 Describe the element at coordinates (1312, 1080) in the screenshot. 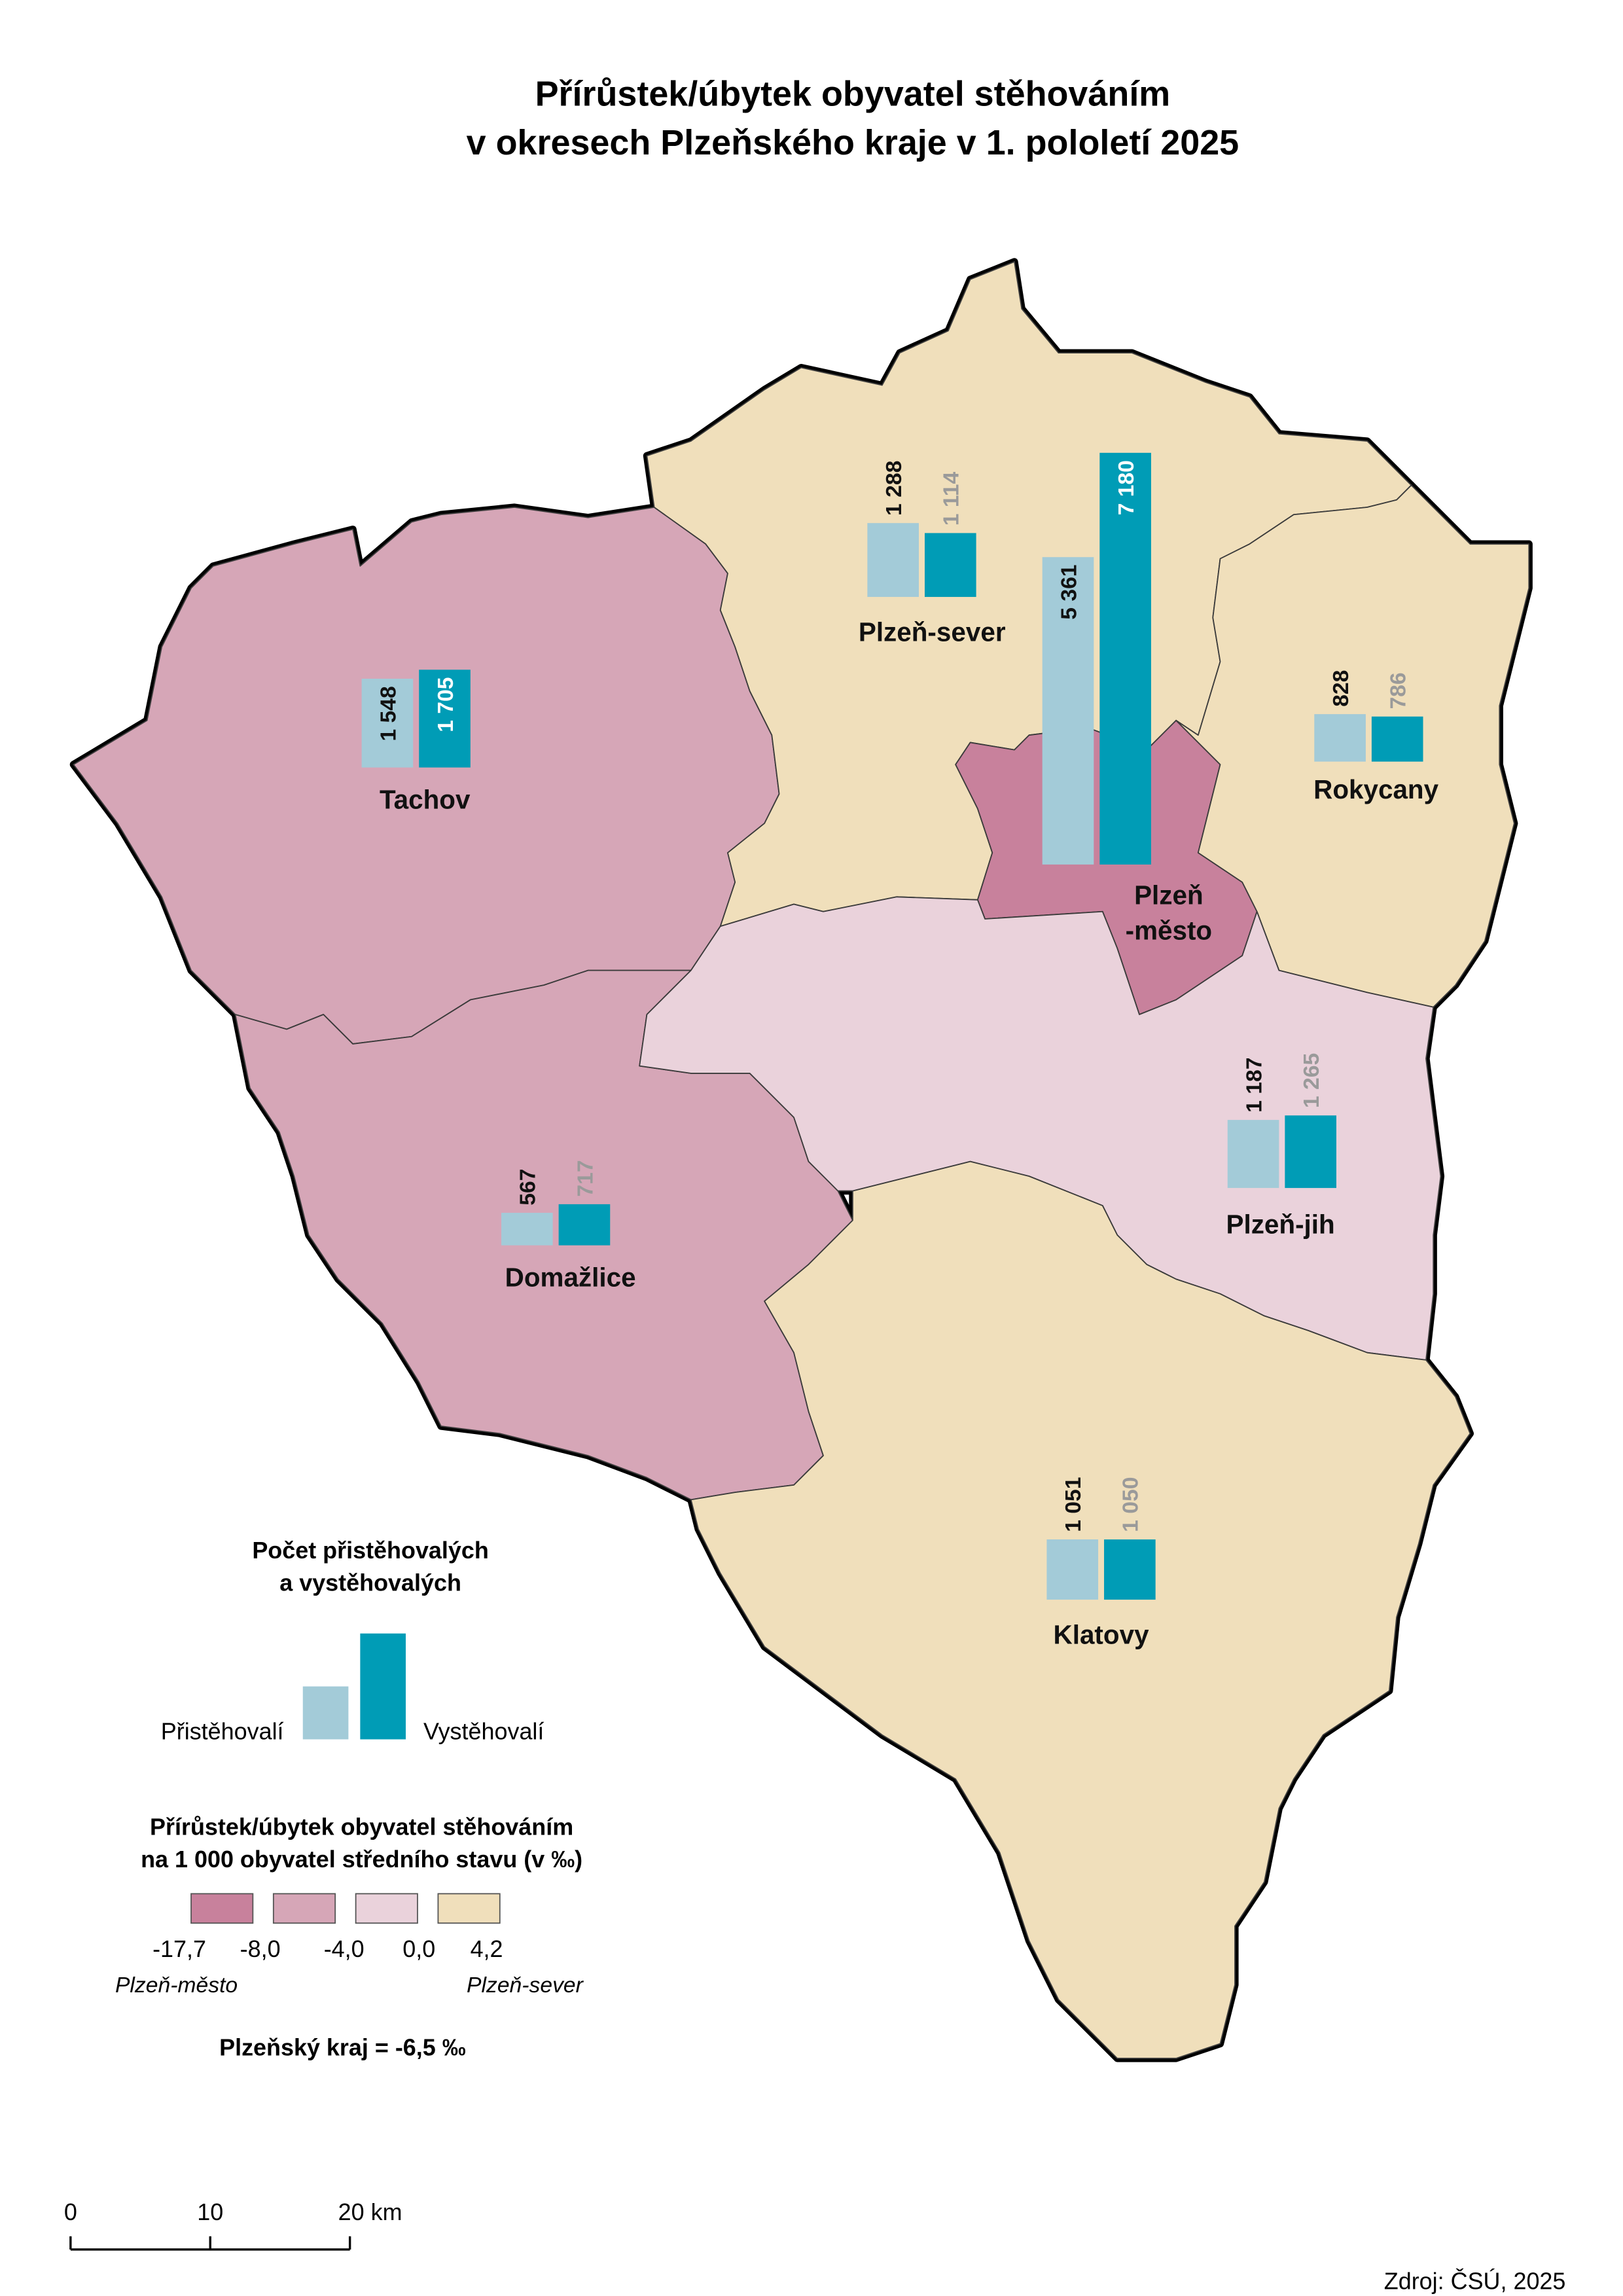

I see `bar-label: 1 265` at that location.